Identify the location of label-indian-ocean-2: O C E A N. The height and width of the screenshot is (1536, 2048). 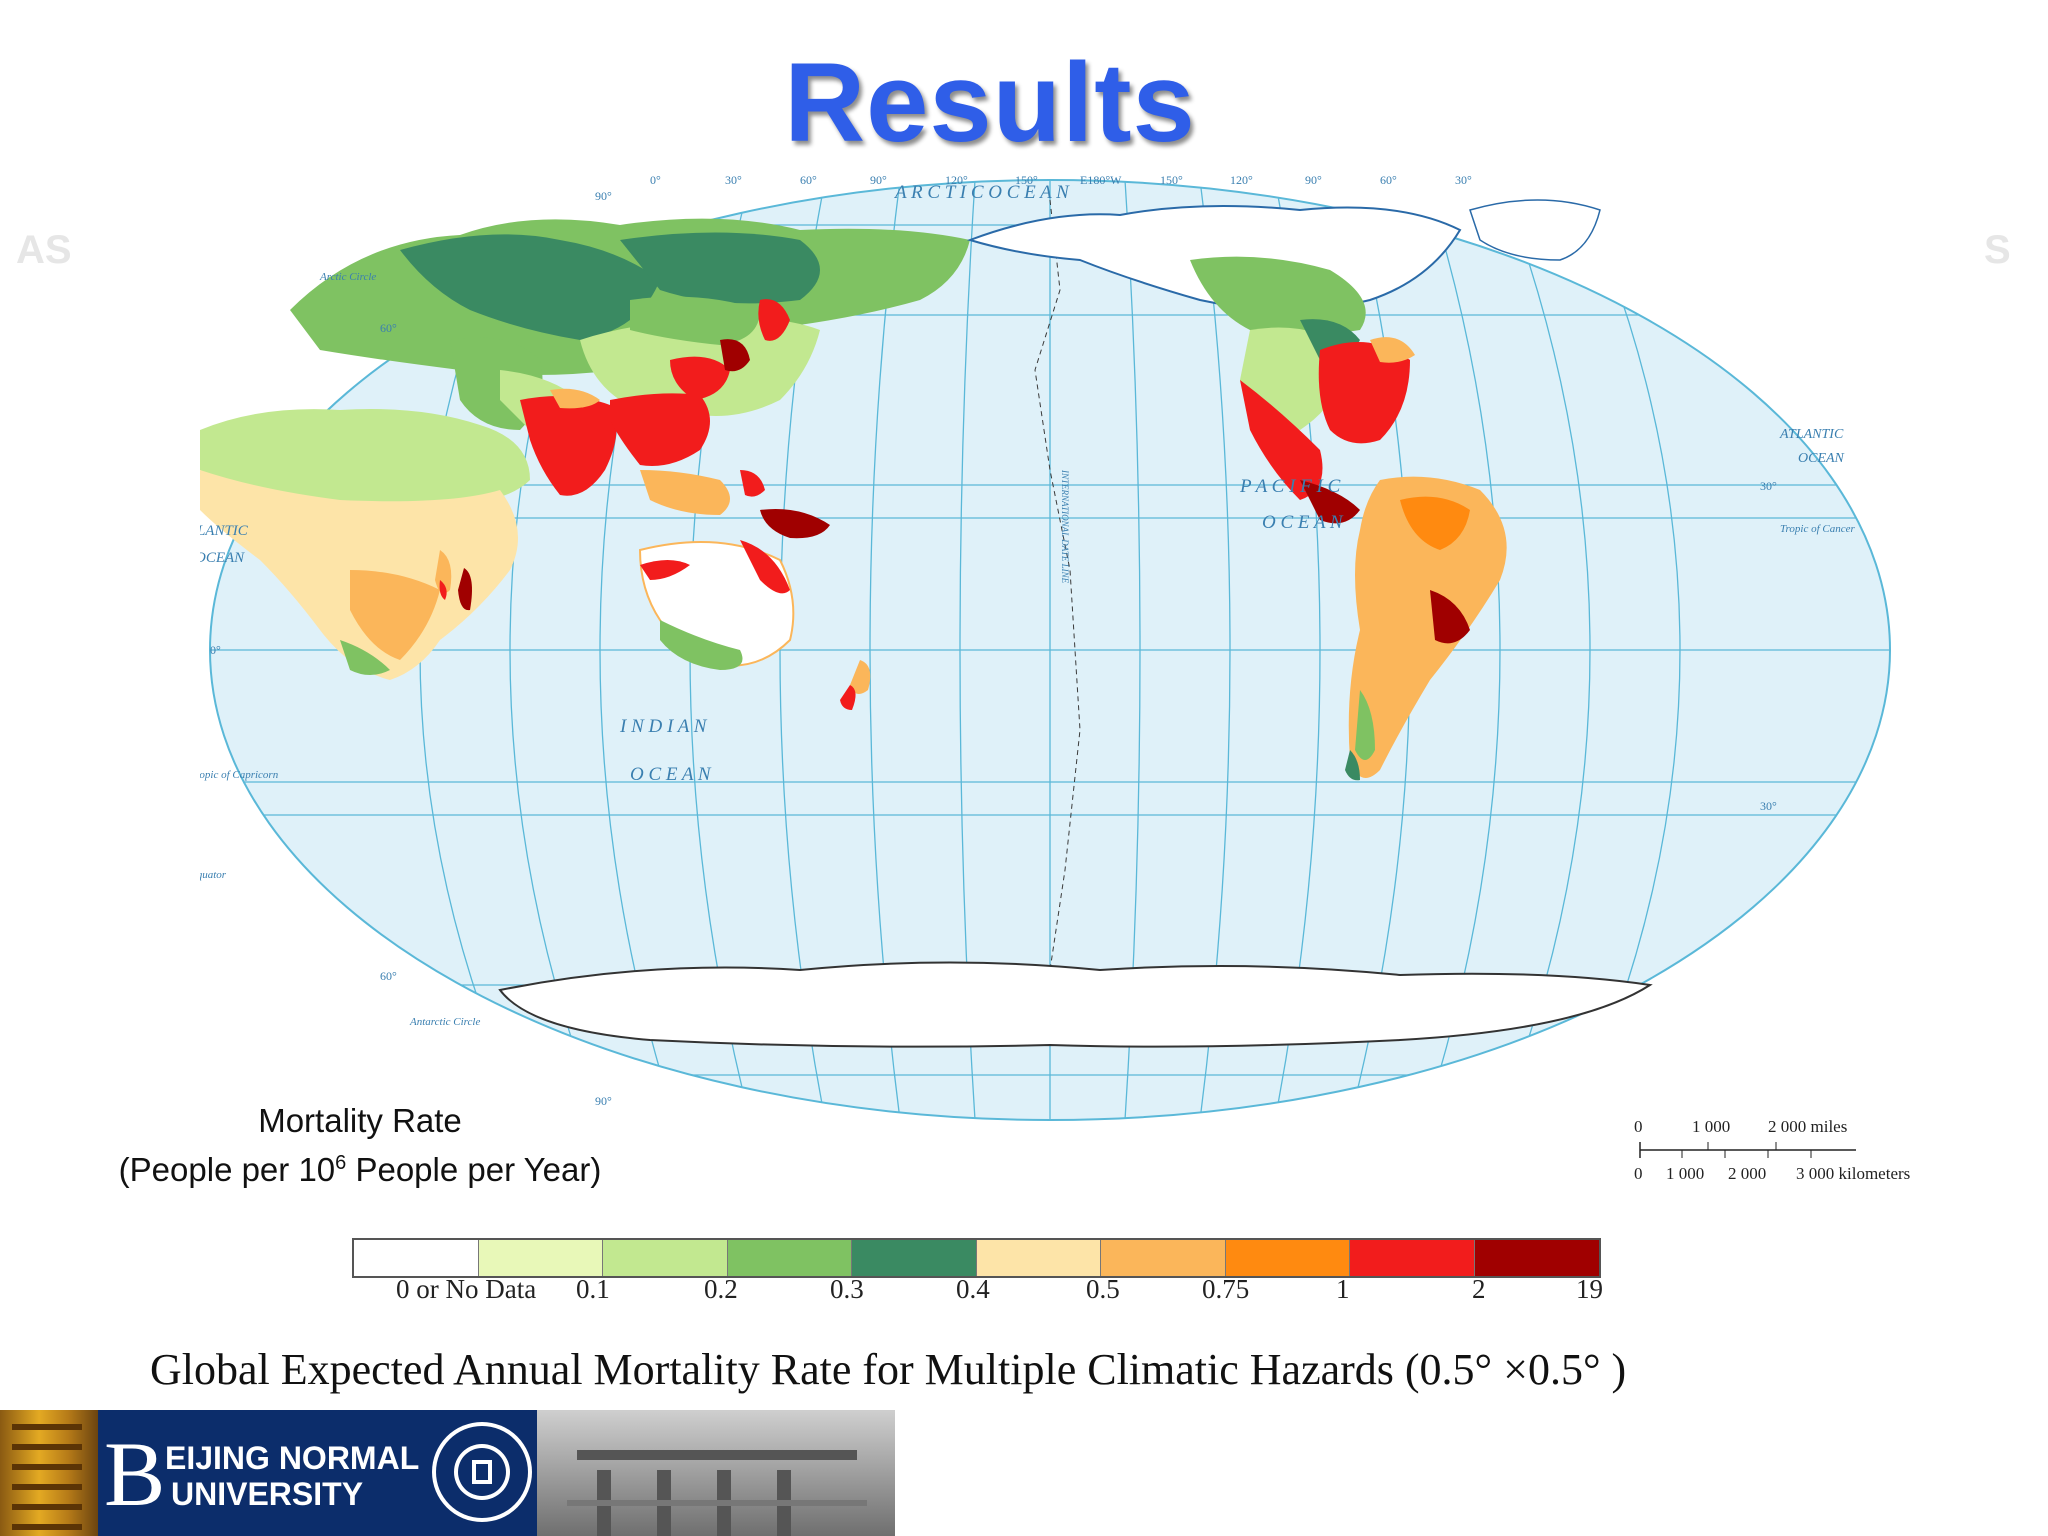
(671, 774).